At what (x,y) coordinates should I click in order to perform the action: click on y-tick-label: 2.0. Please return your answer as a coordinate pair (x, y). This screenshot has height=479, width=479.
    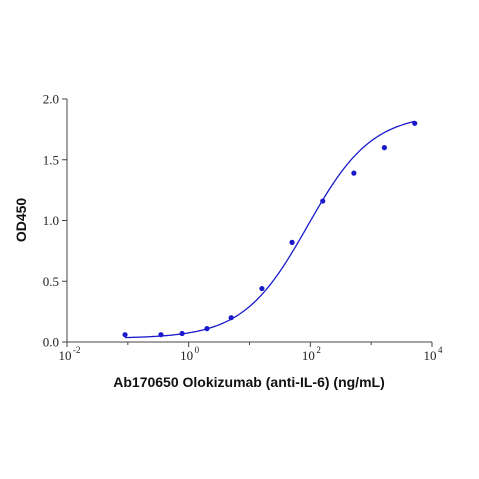
    Looking at the image, I should click on (51, 99).